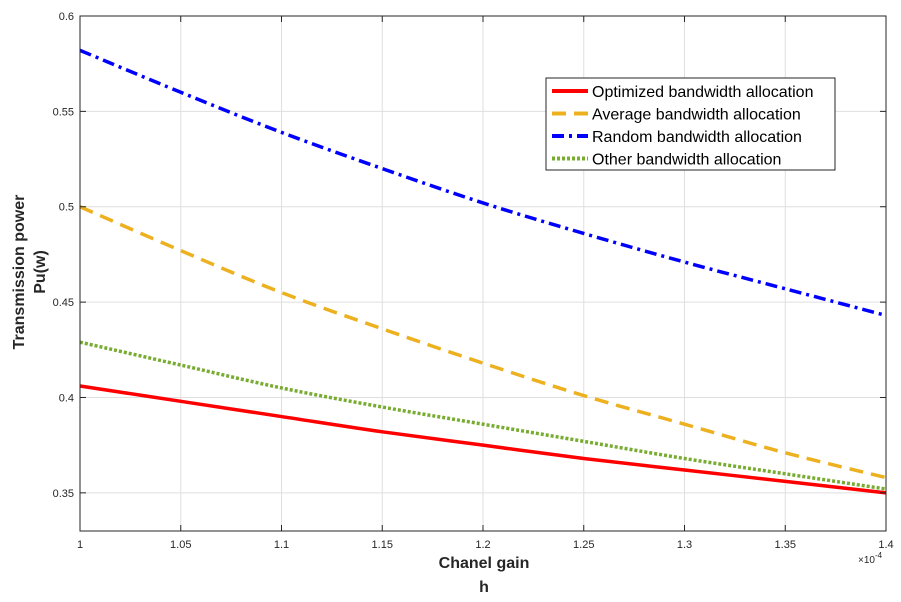 This screenshot has height=602, width=901. I want to click on y-tick-label: 0.35, so click(63, 494).